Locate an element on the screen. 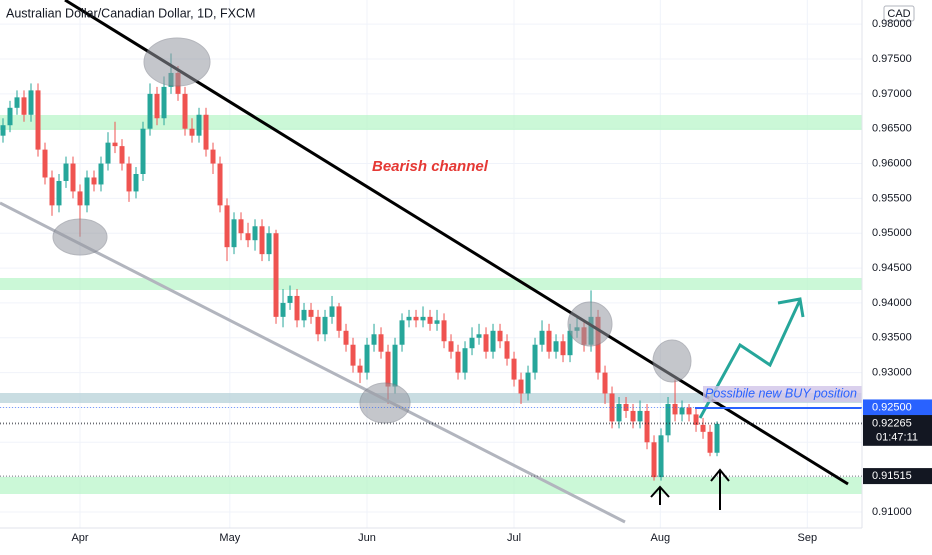 The width and height of the screenshot is (932, 555). y-tick-label: 0.97500 is located at coordinates (892, 59).